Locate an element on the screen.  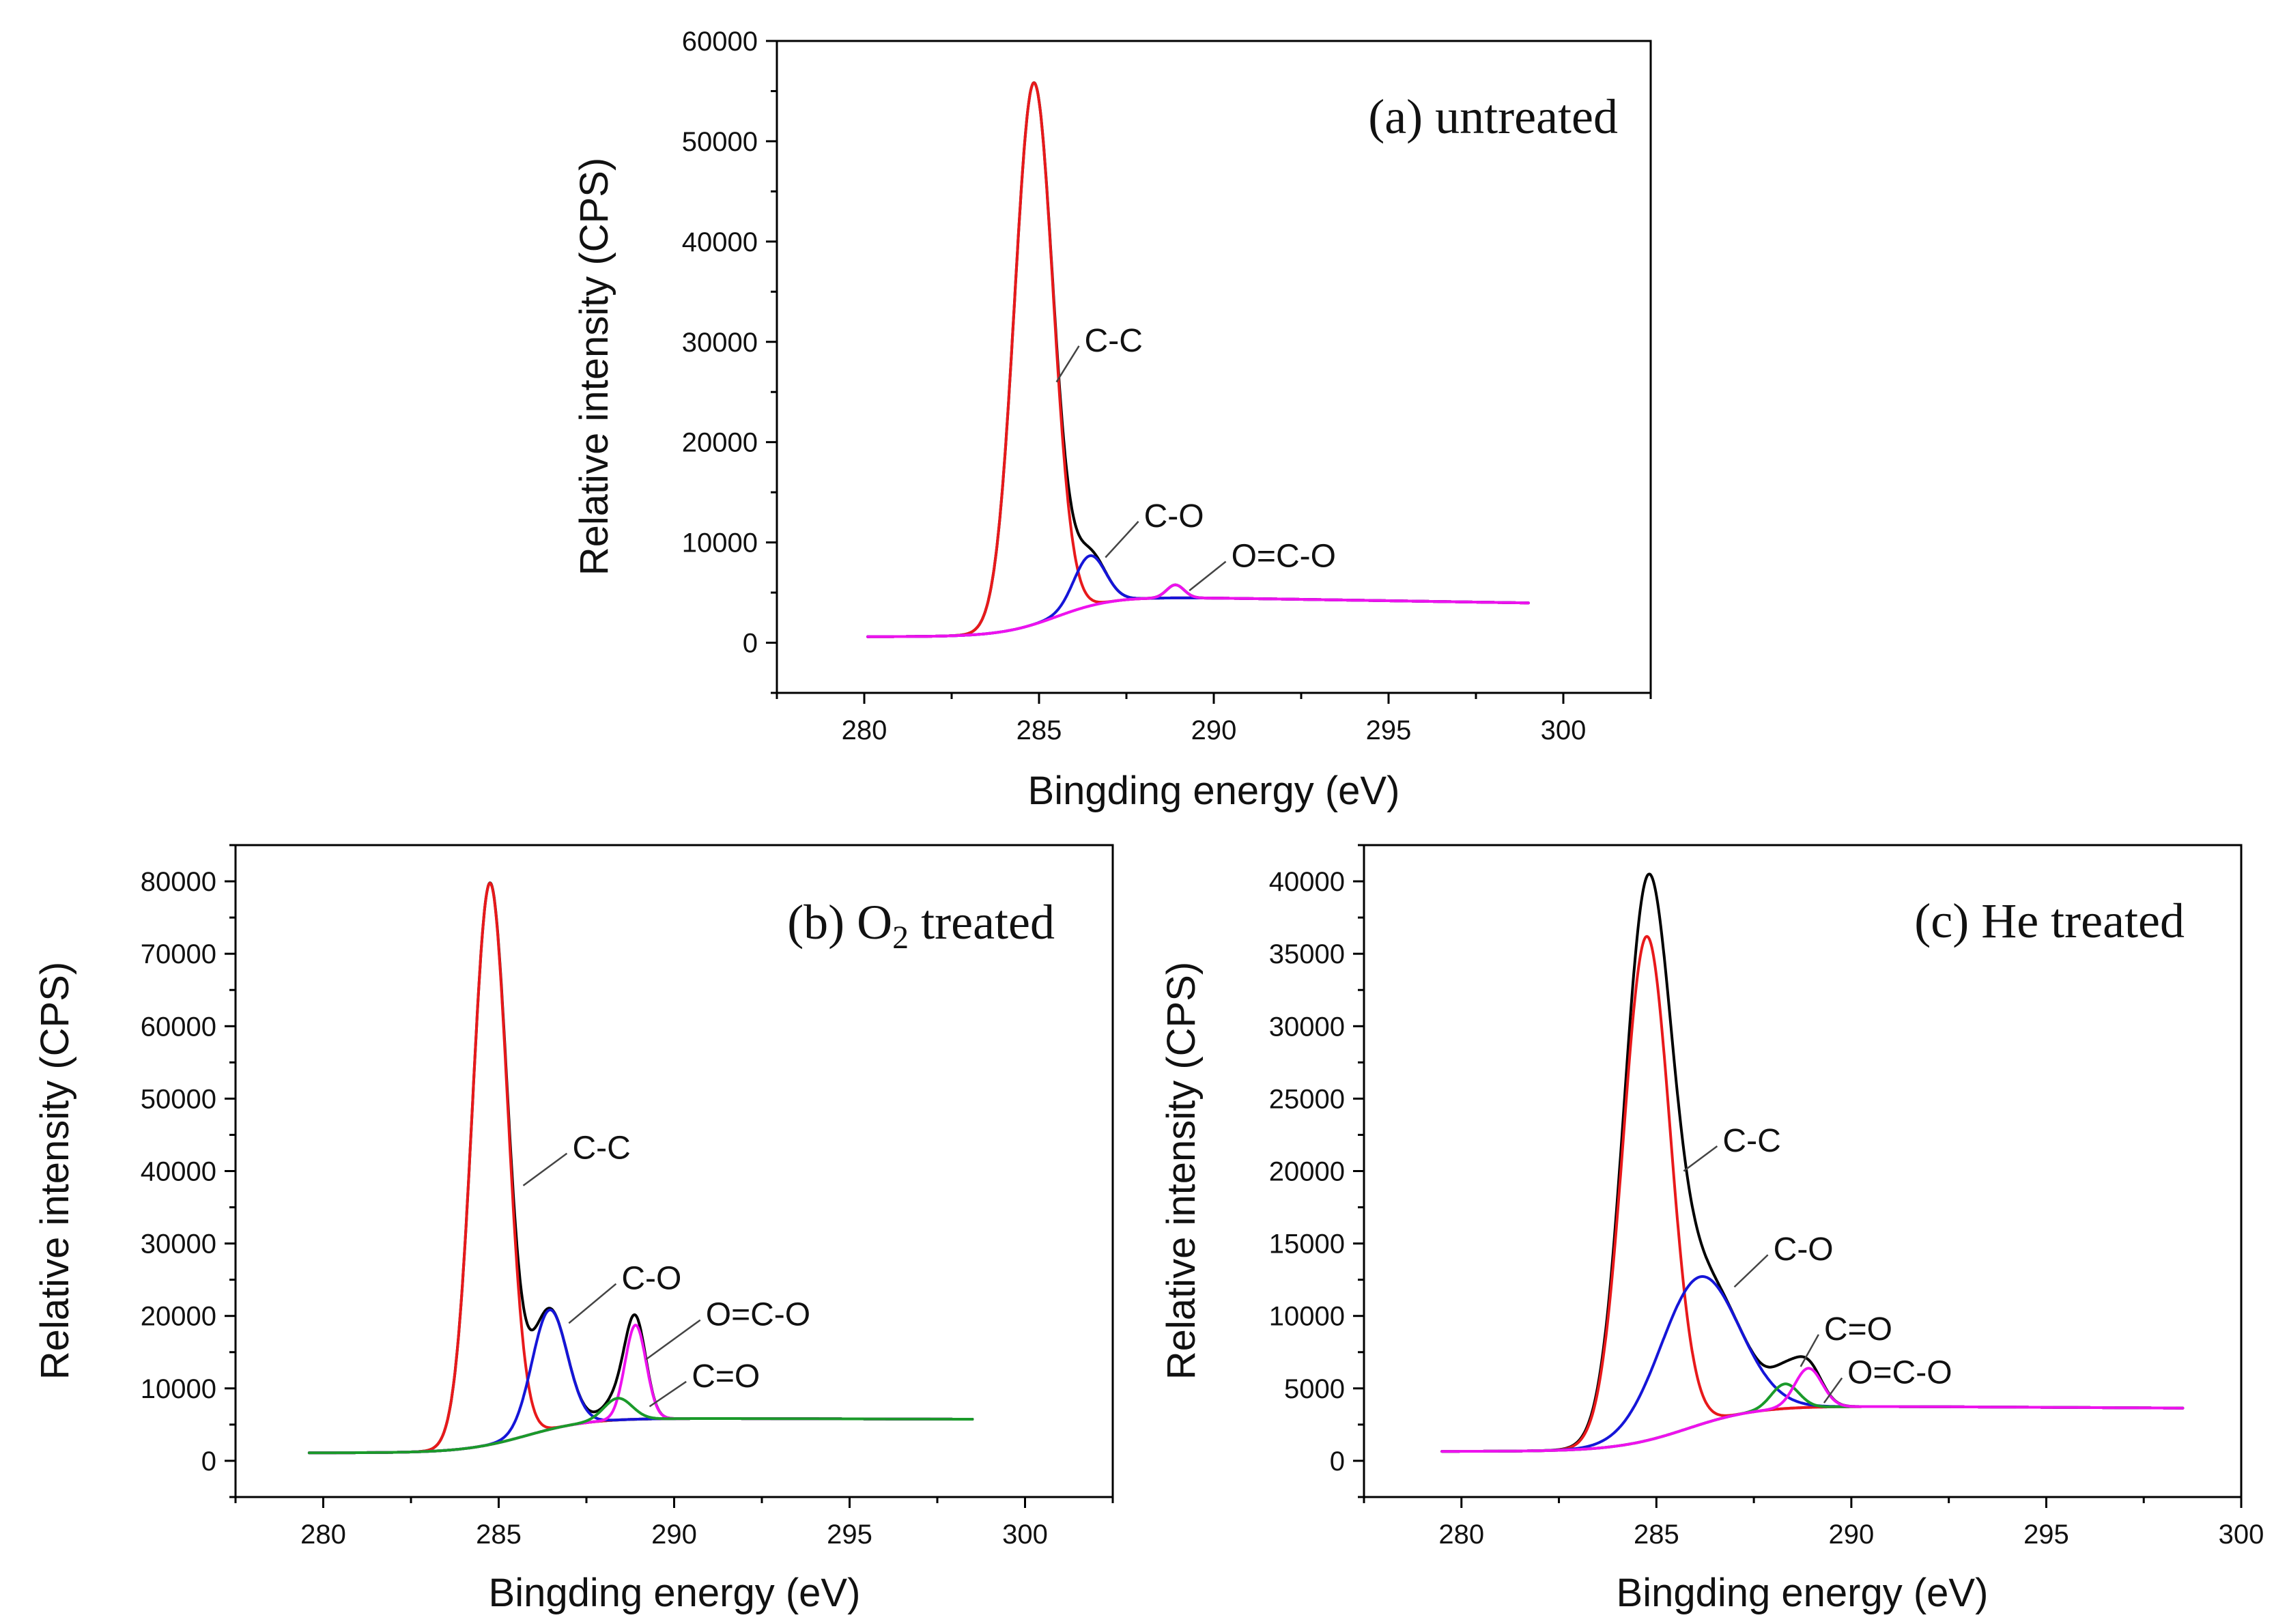
panel-a-component-o-c-o-curve is located at coordinates (1198, 610).